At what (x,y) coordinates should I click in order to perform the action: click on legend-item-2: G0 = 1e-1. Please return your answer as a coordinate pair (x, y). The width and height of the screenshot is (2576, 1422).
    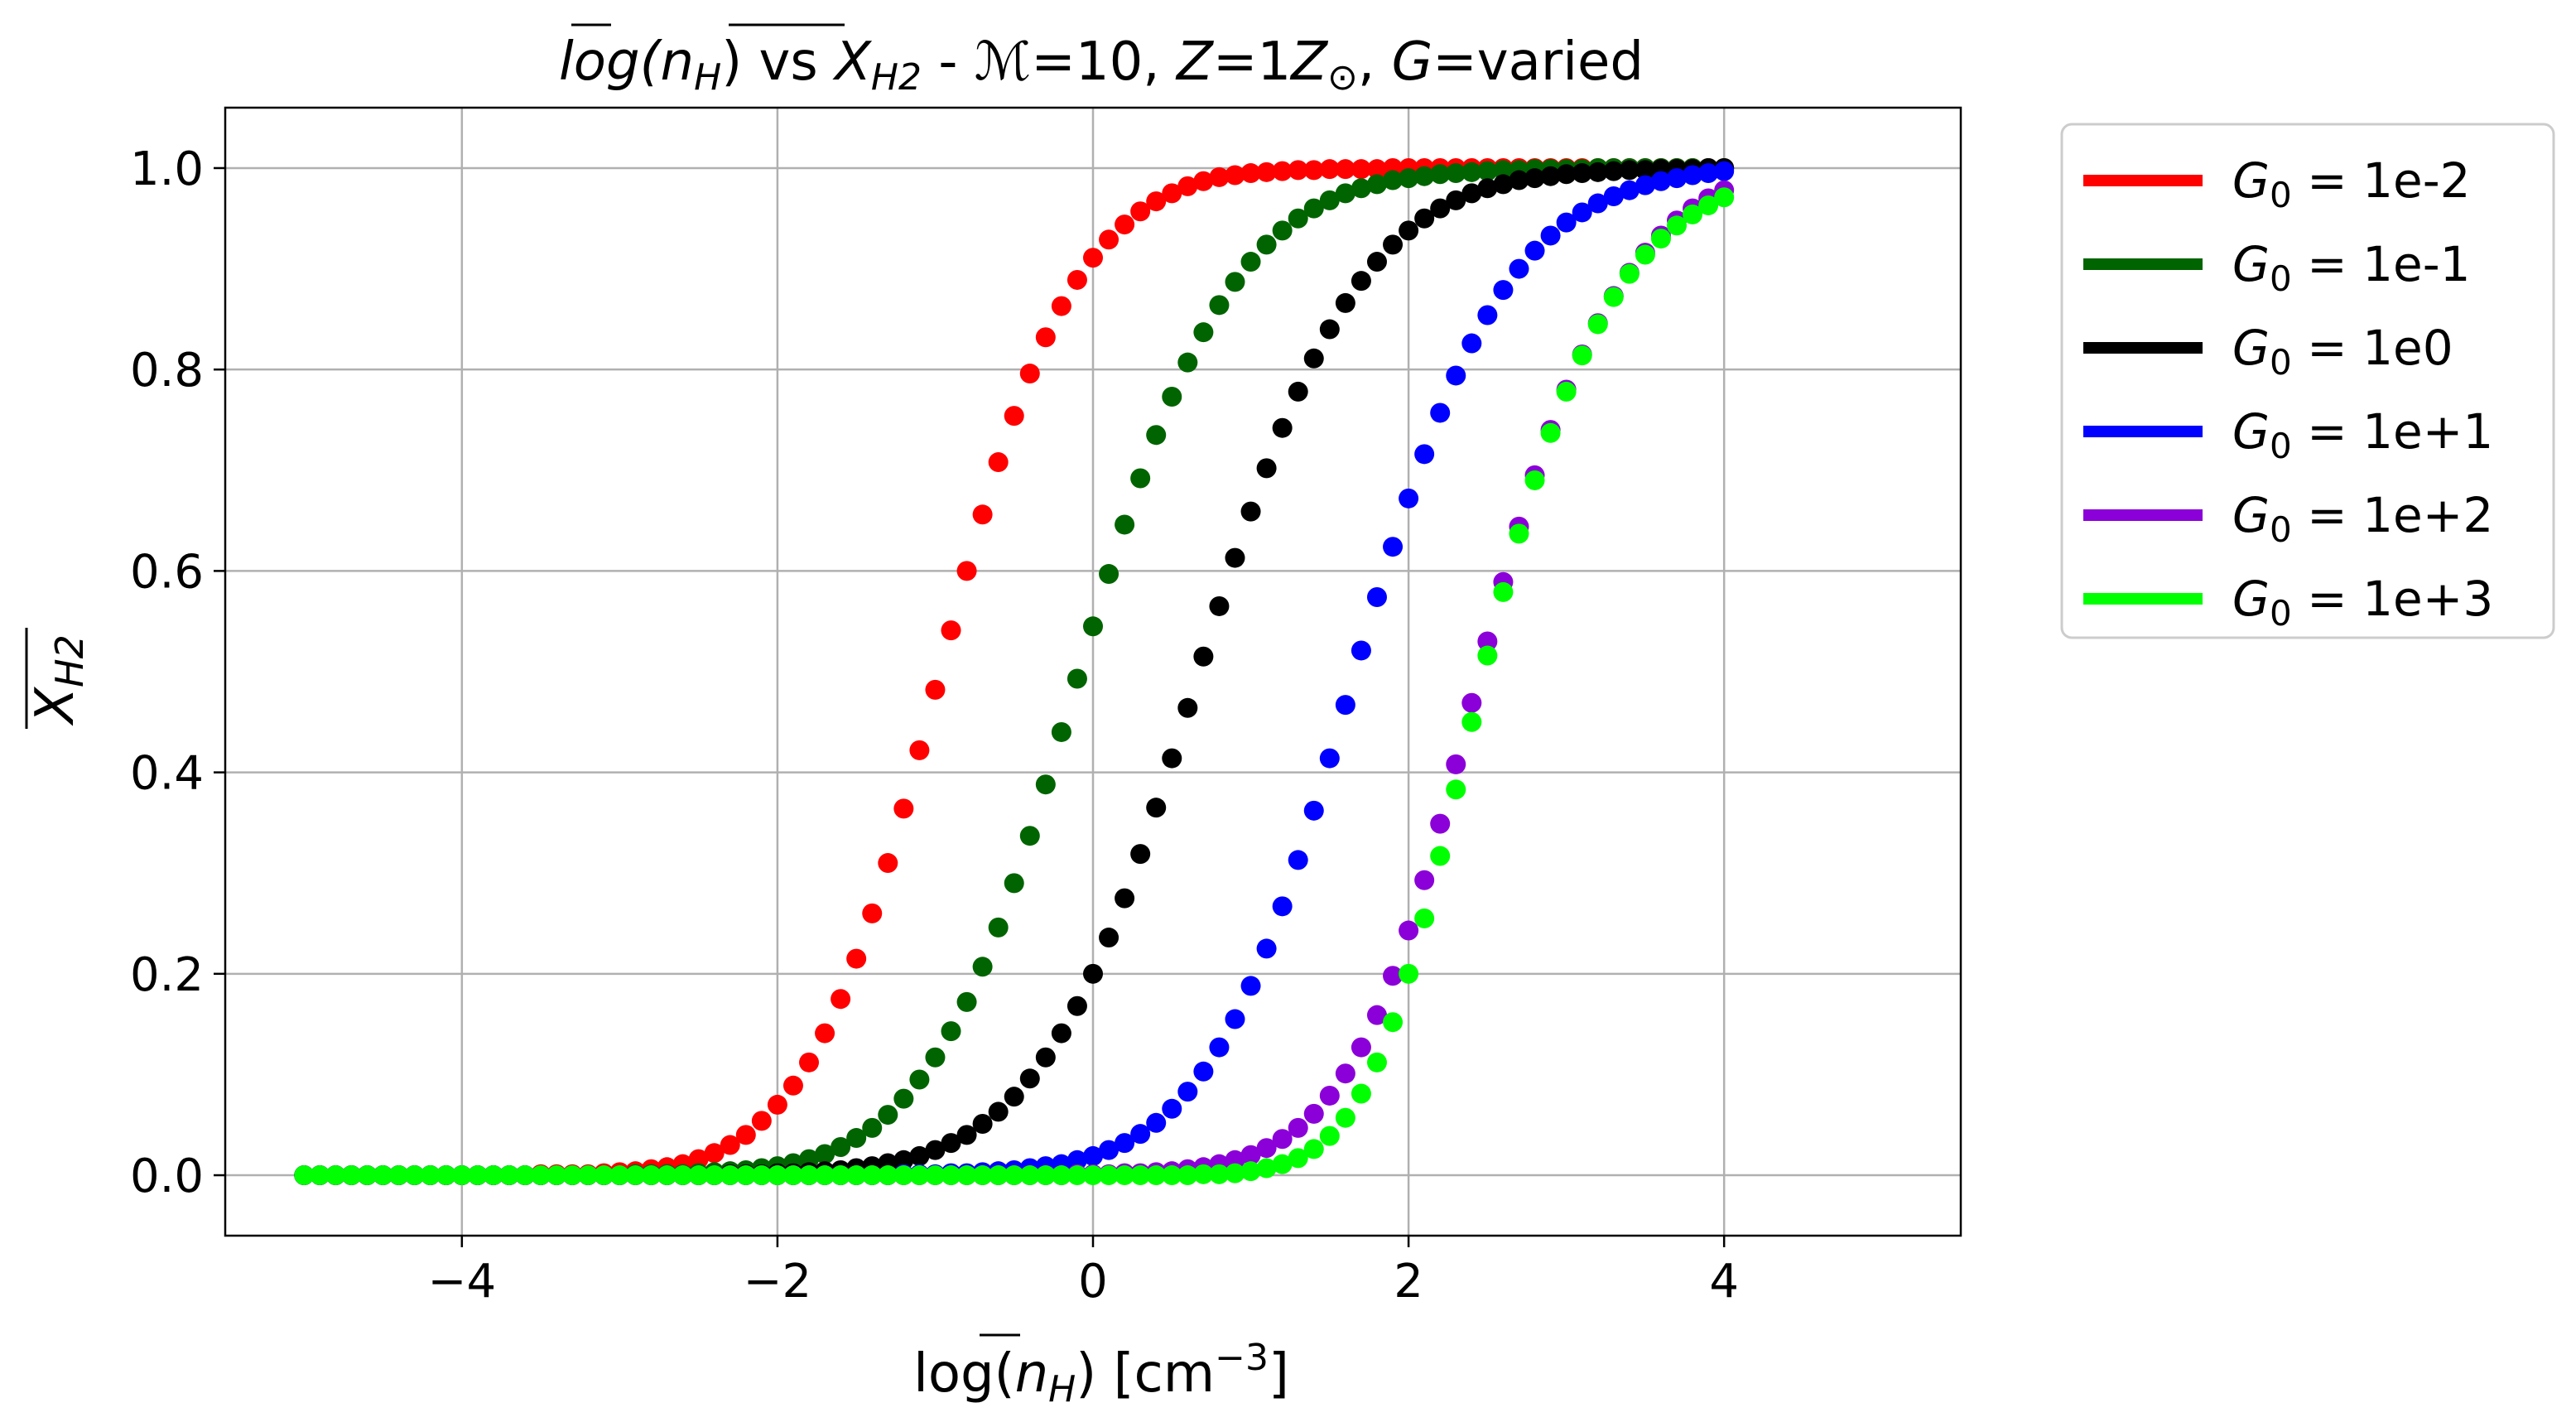
    Looking at the image, I should click on (2277, 267).